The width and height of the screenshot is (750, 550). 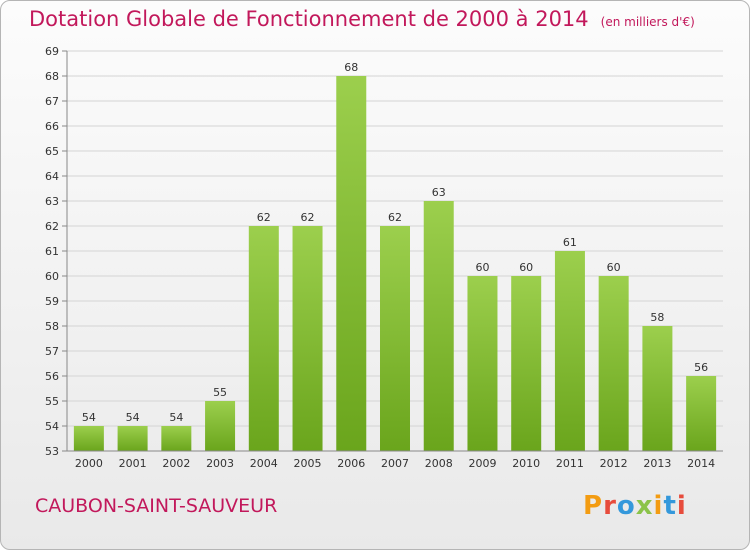 What do you see at coordinates (657, 317) in the screenshot?
I see `data-label: 58` at bounding box center [657, 317].